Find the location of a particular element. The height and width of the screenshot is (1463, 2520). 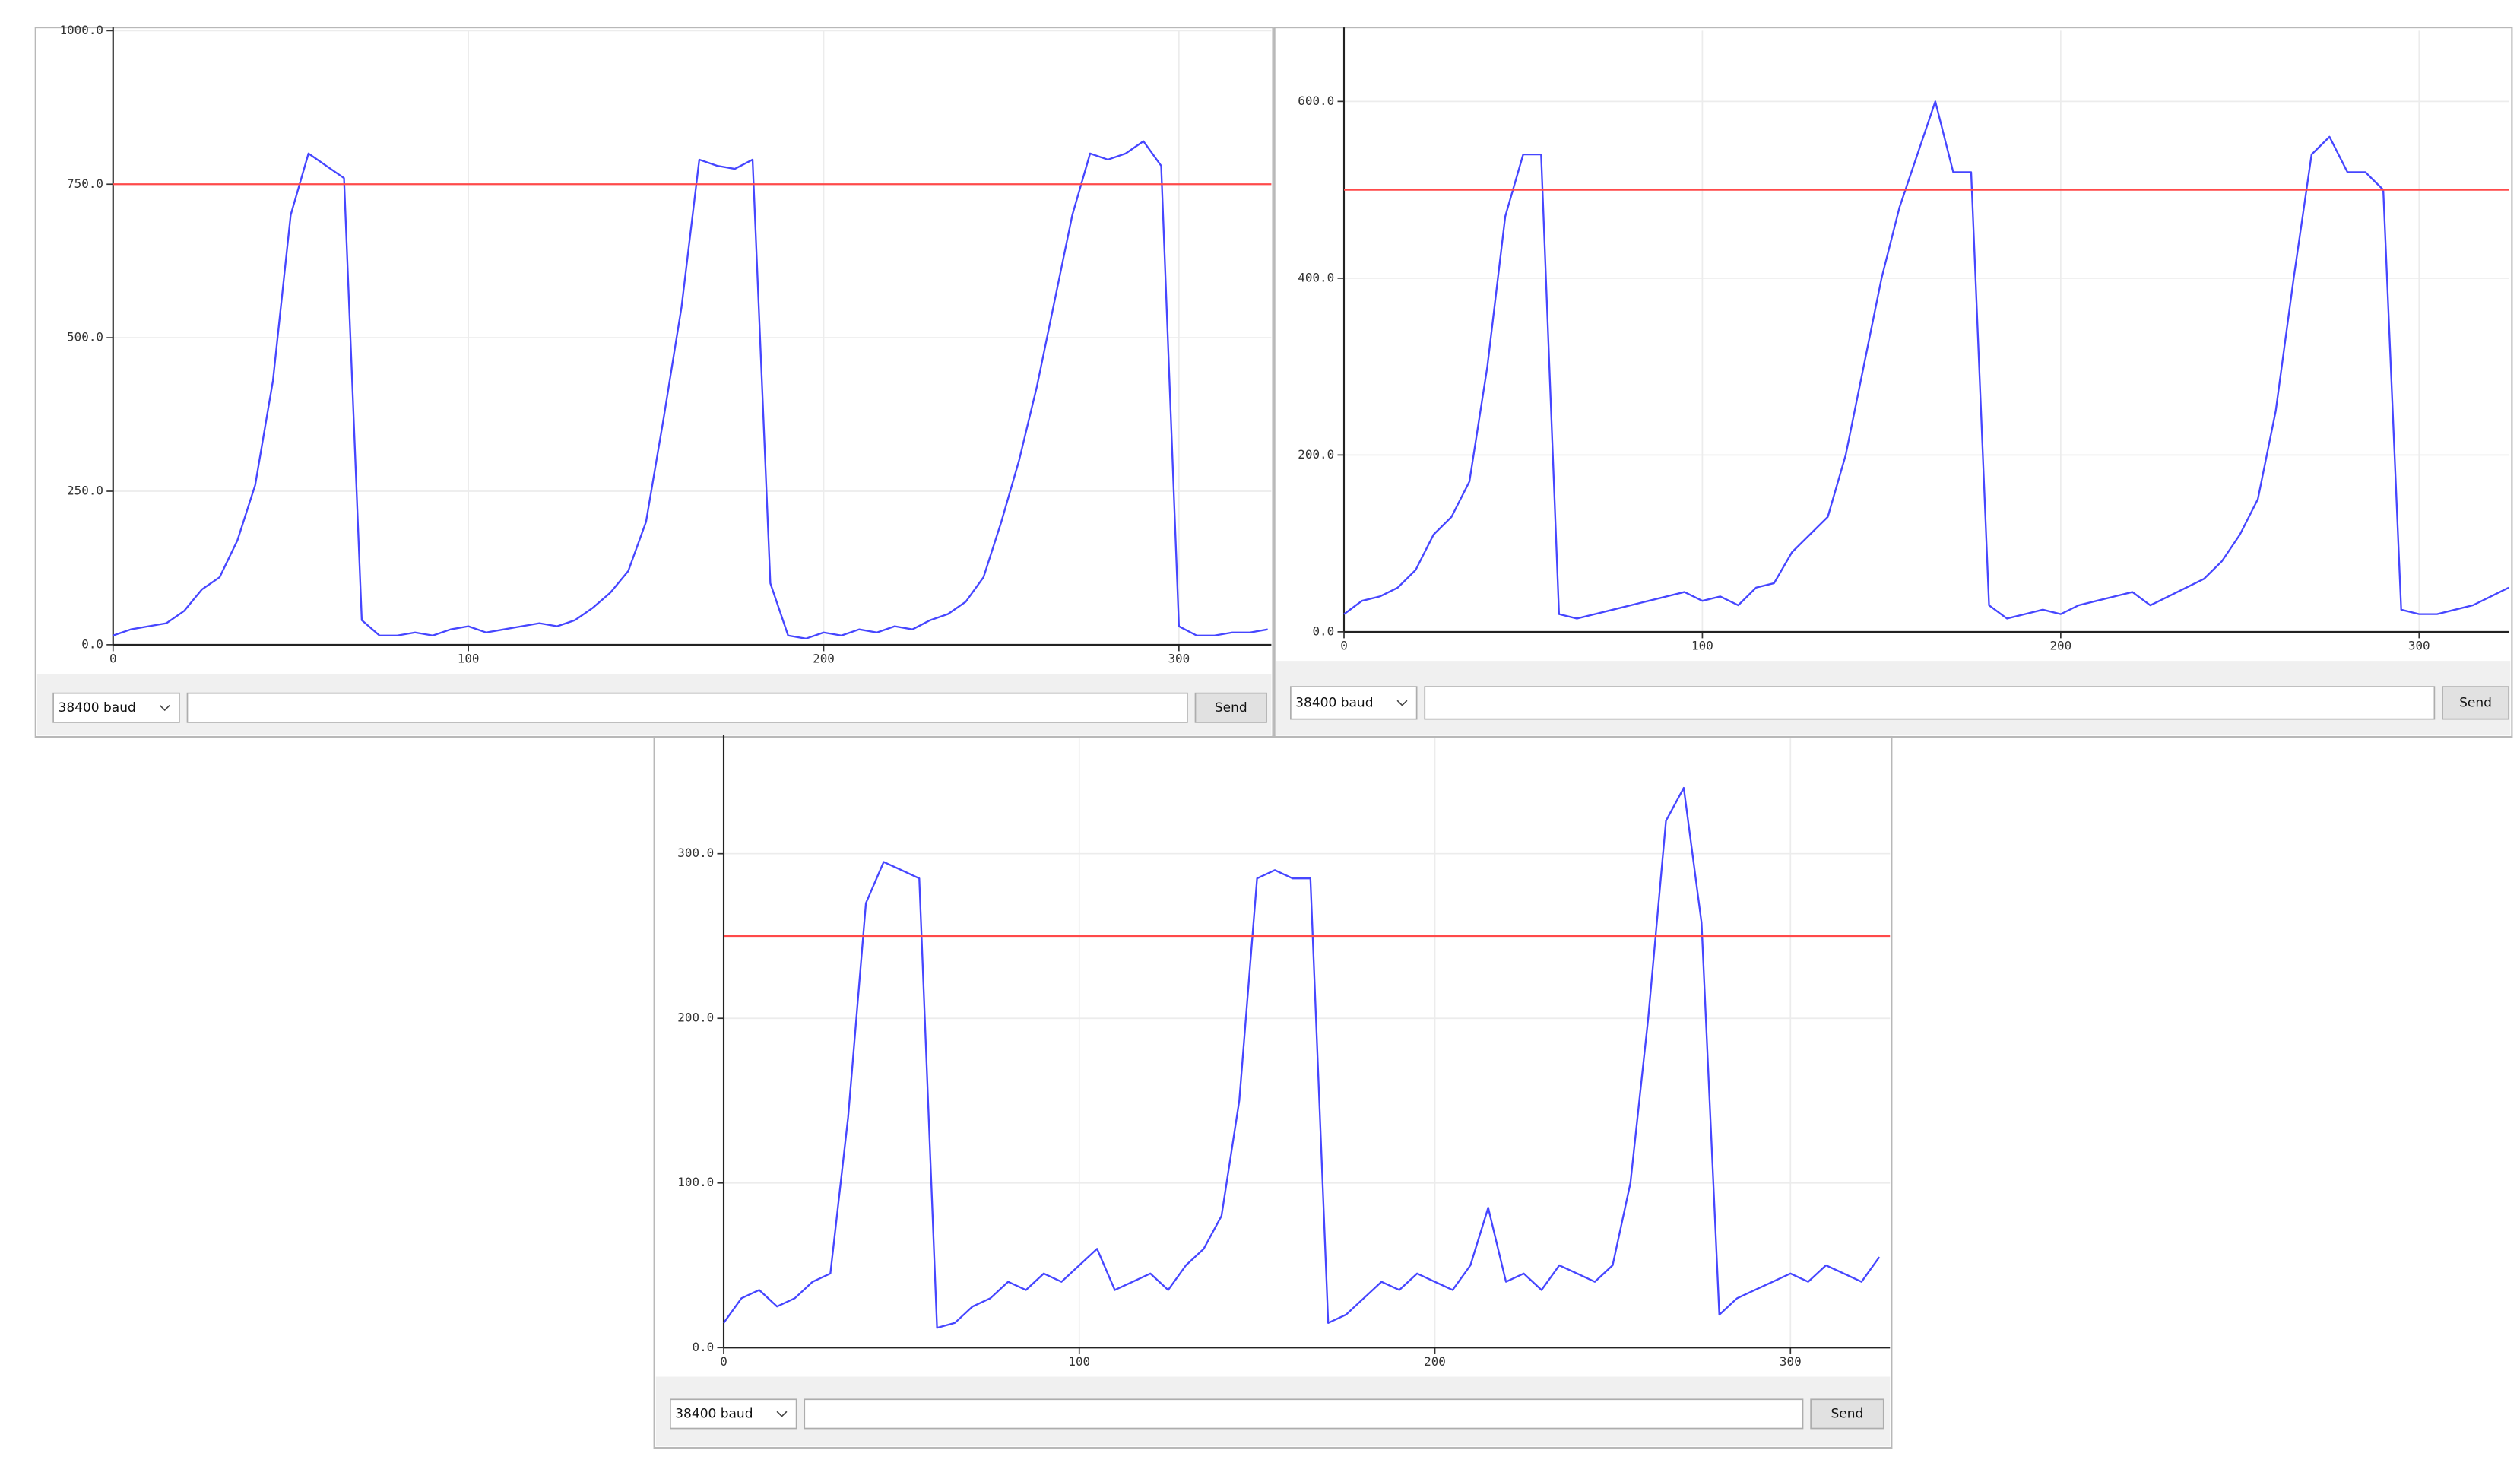

y-tick-label: 1000.0 is located at coordinates (81, 30).